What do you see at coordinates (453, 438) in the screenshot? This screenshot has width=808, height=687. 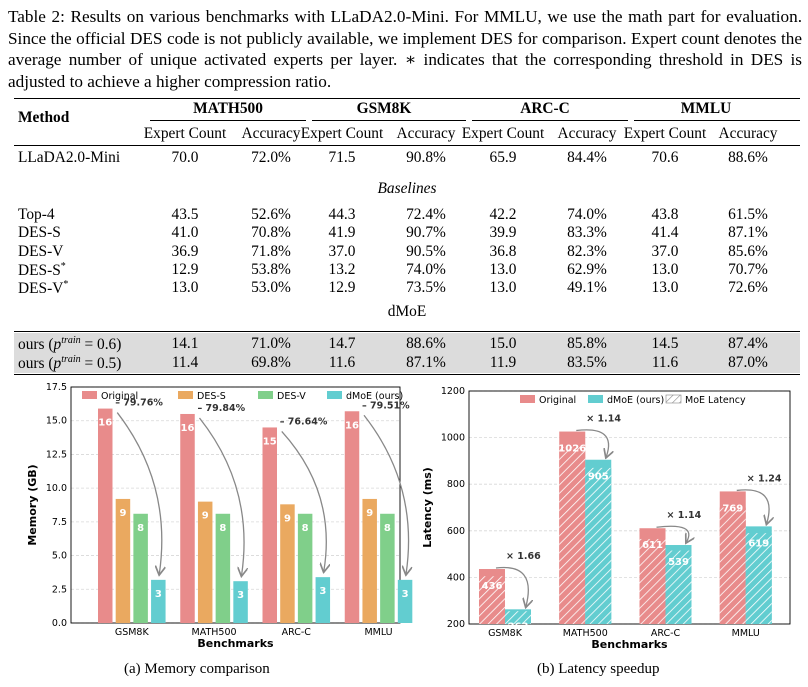 I see `y-tick-label: 1000` at bounding box center [453, 438].